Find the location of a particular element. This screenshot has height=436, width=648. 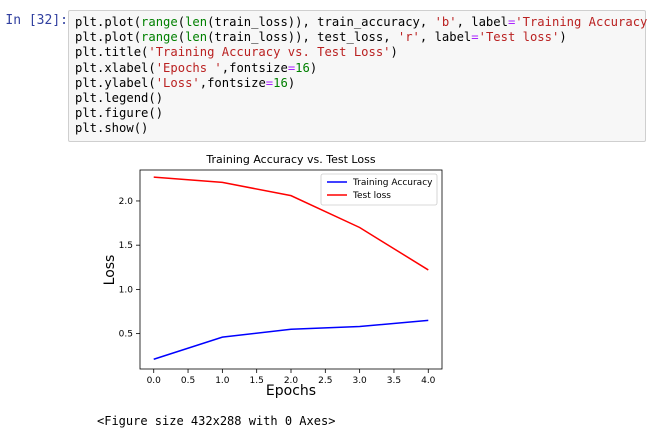

x-tick-label: 3.5 is located at coordinates (394, 381).